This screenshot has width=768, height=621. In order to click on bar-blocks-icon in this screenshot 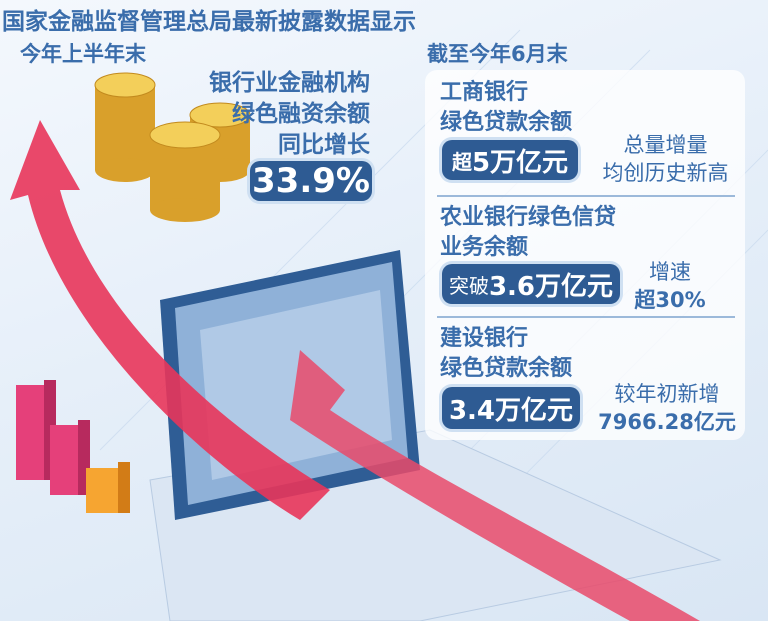, I will do `click(73, 446)`.